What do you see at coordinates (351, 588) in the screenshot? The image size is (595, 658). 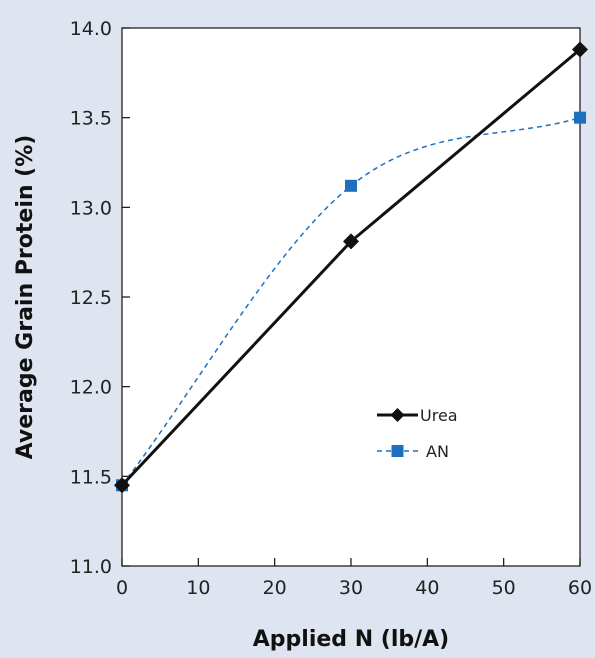 I see `x-tick-label: 30` at bounding box center [351, 588].